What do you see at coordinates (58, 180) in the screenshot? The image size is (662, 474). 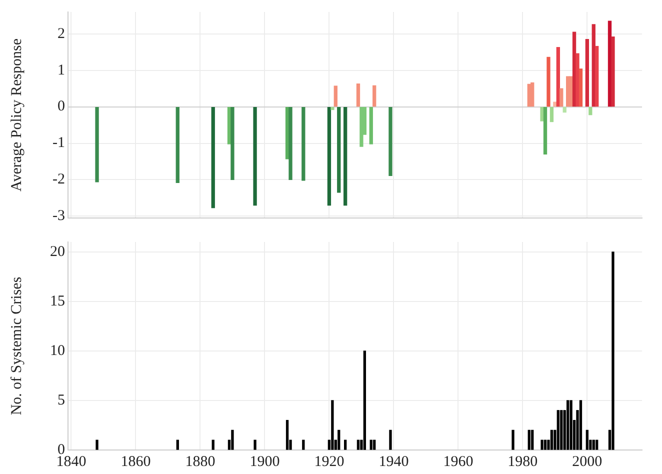 I see `y-tick-label: -2` at bounding box center [58, 180].